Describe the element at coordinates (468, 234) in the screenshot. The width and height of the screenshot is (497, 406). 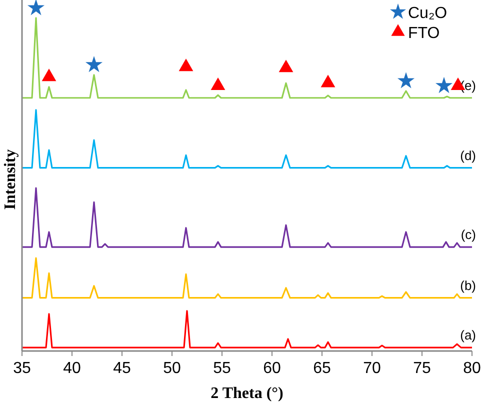
I see `series-label: (c)` at that location.